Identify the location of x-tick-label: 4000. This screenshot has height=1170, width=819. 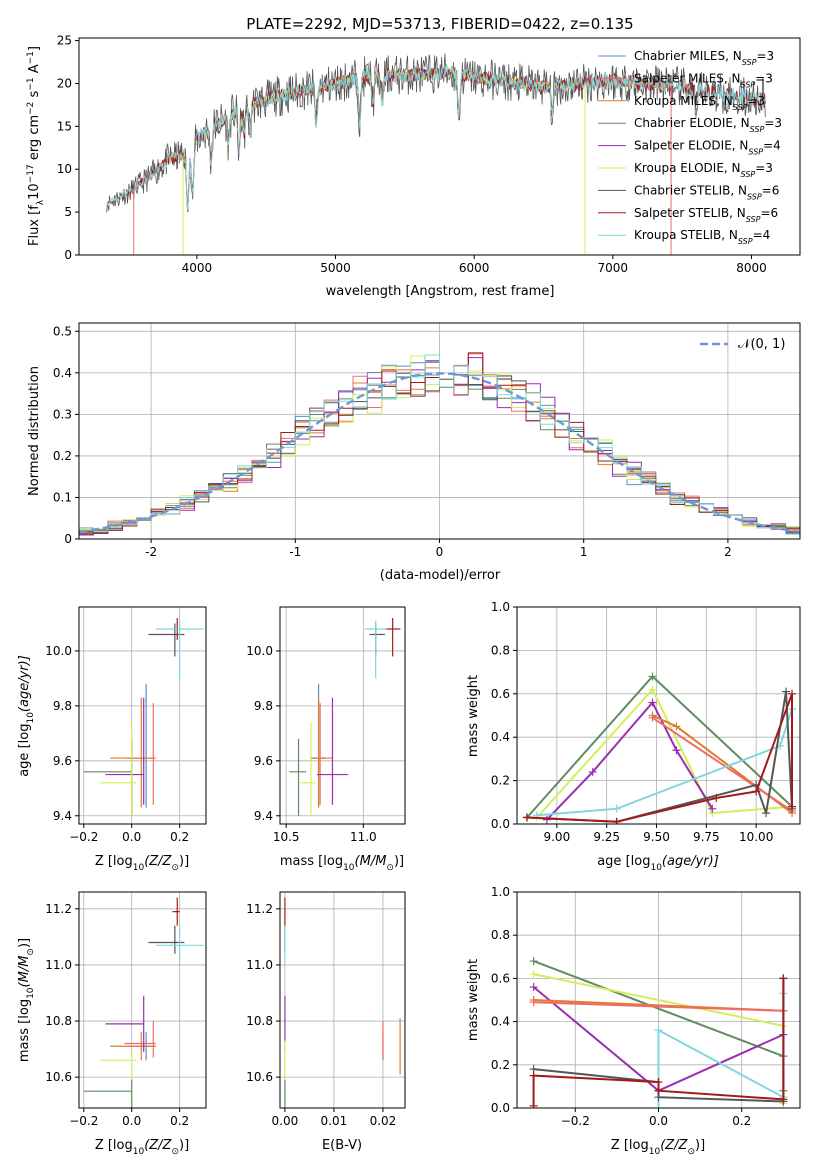
(197, 268).